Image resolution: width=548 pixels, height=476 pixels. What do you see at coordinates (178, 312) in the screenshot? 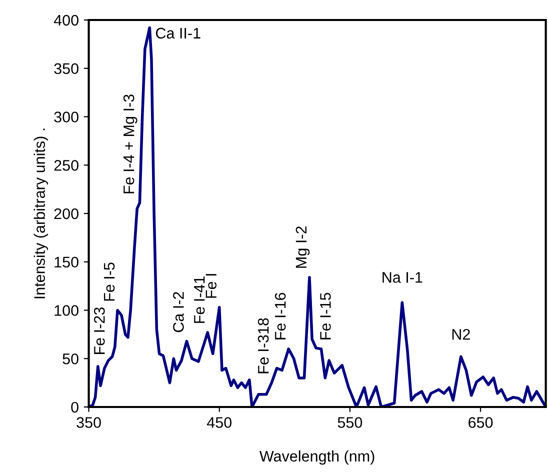
I see `annotation: Ca I-2` at bounding box center [178, 312].